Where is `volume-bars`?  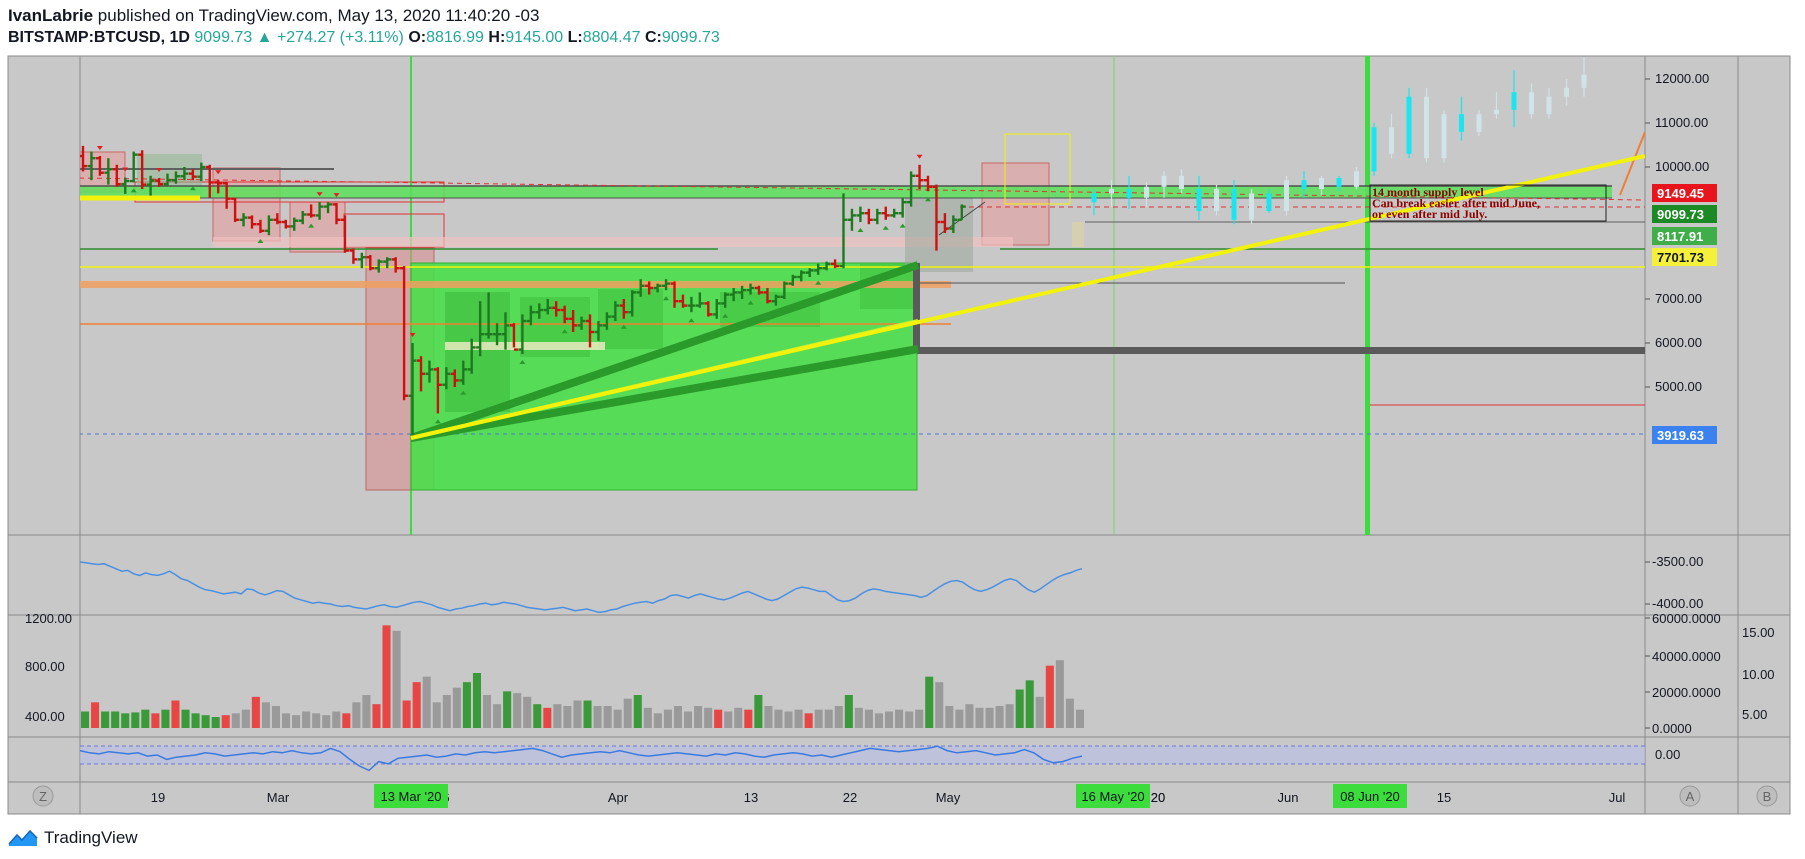 volume-bars is located at coordinates (582, 676).